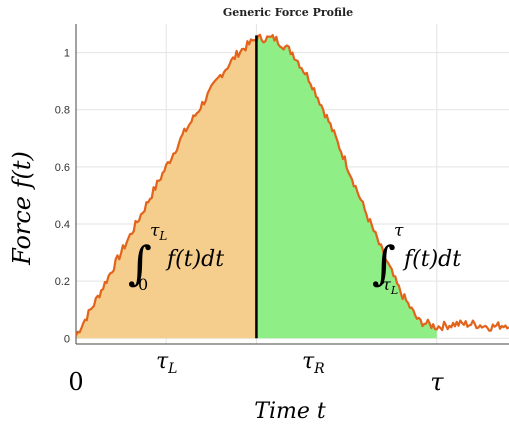 This screenshot has width=509, height=430. I want to click on y-tick-label: 1, so click(67, 54).